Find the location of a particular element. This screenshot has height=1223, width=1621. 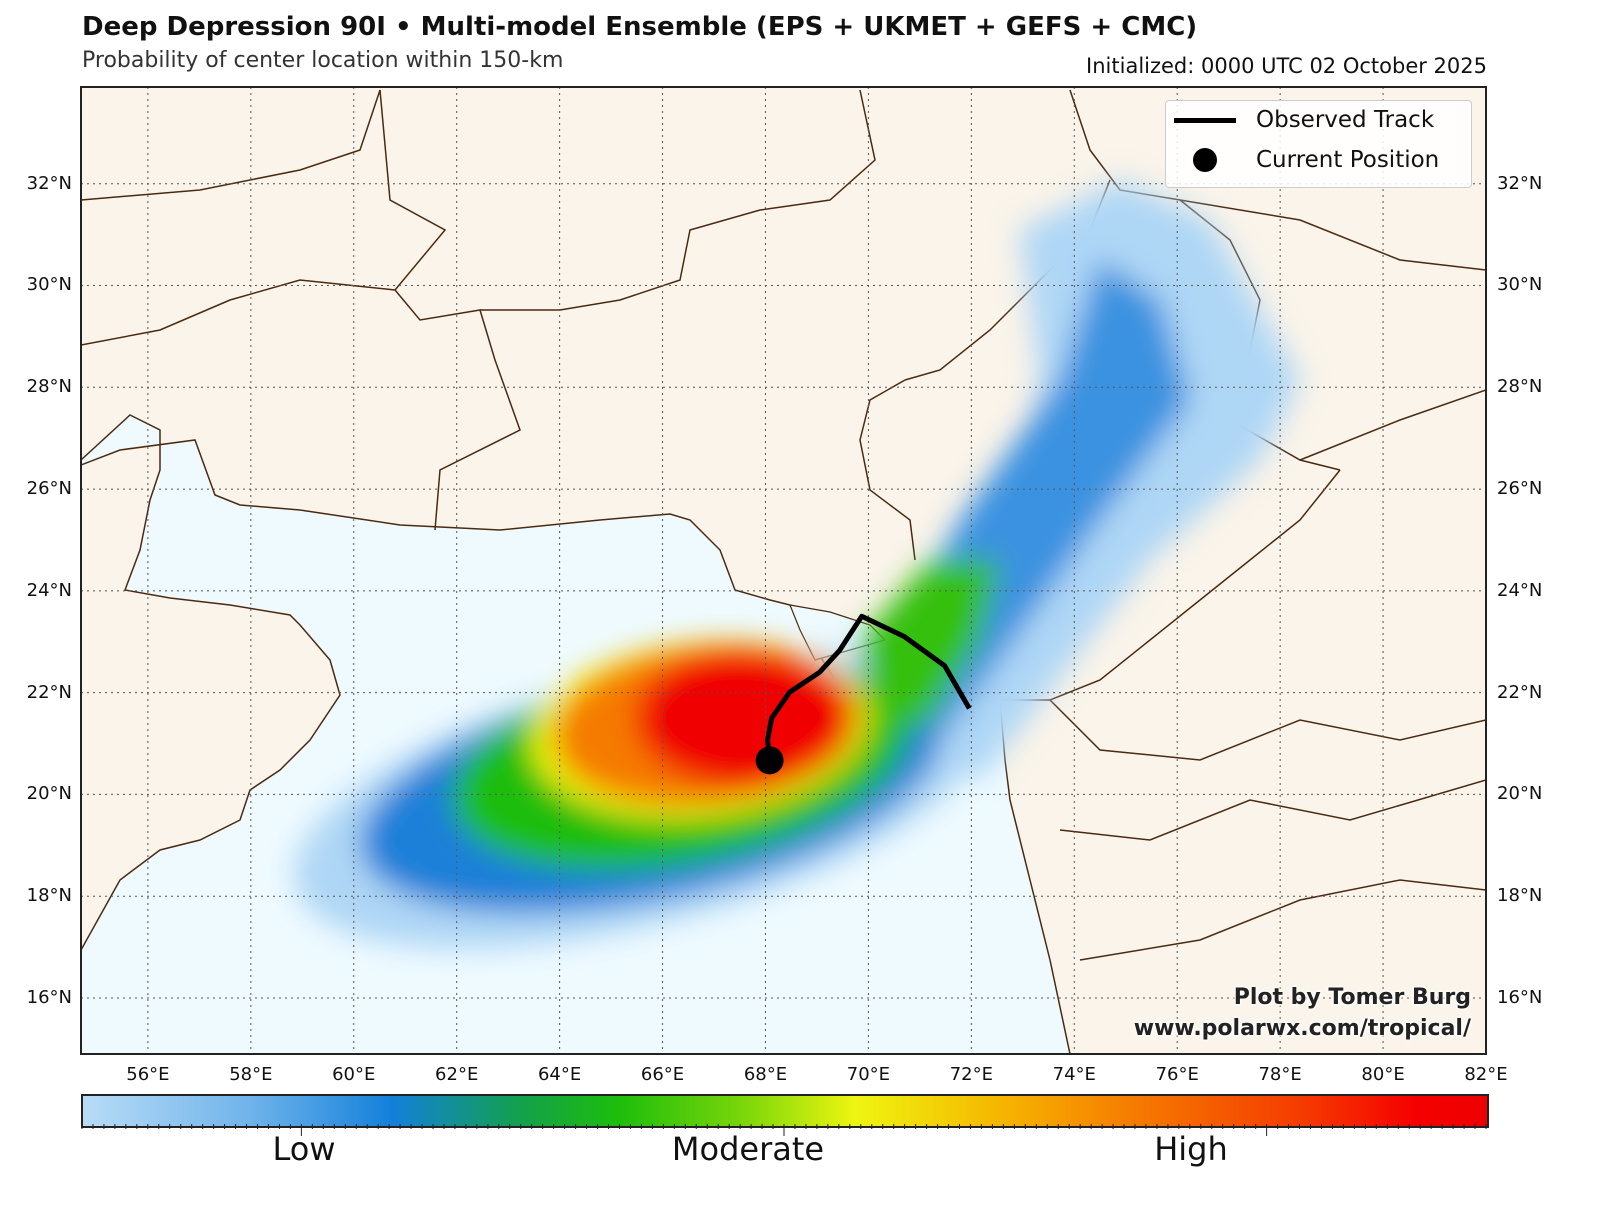

lat-tick-label-left: 20°N is located at coordinates (49, 794).